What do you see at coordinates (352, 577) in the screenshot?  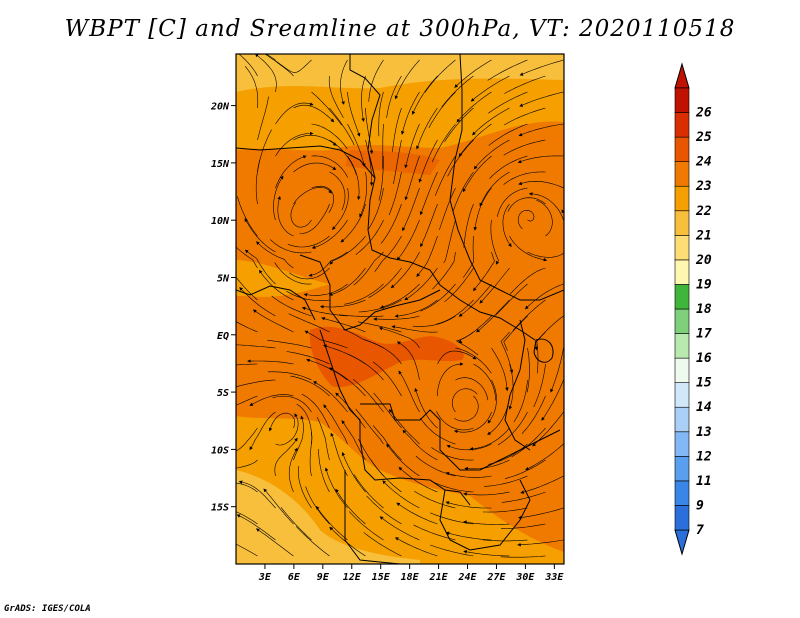 I see `lon-tick-label: 12E` at bounding box center [352, 577].